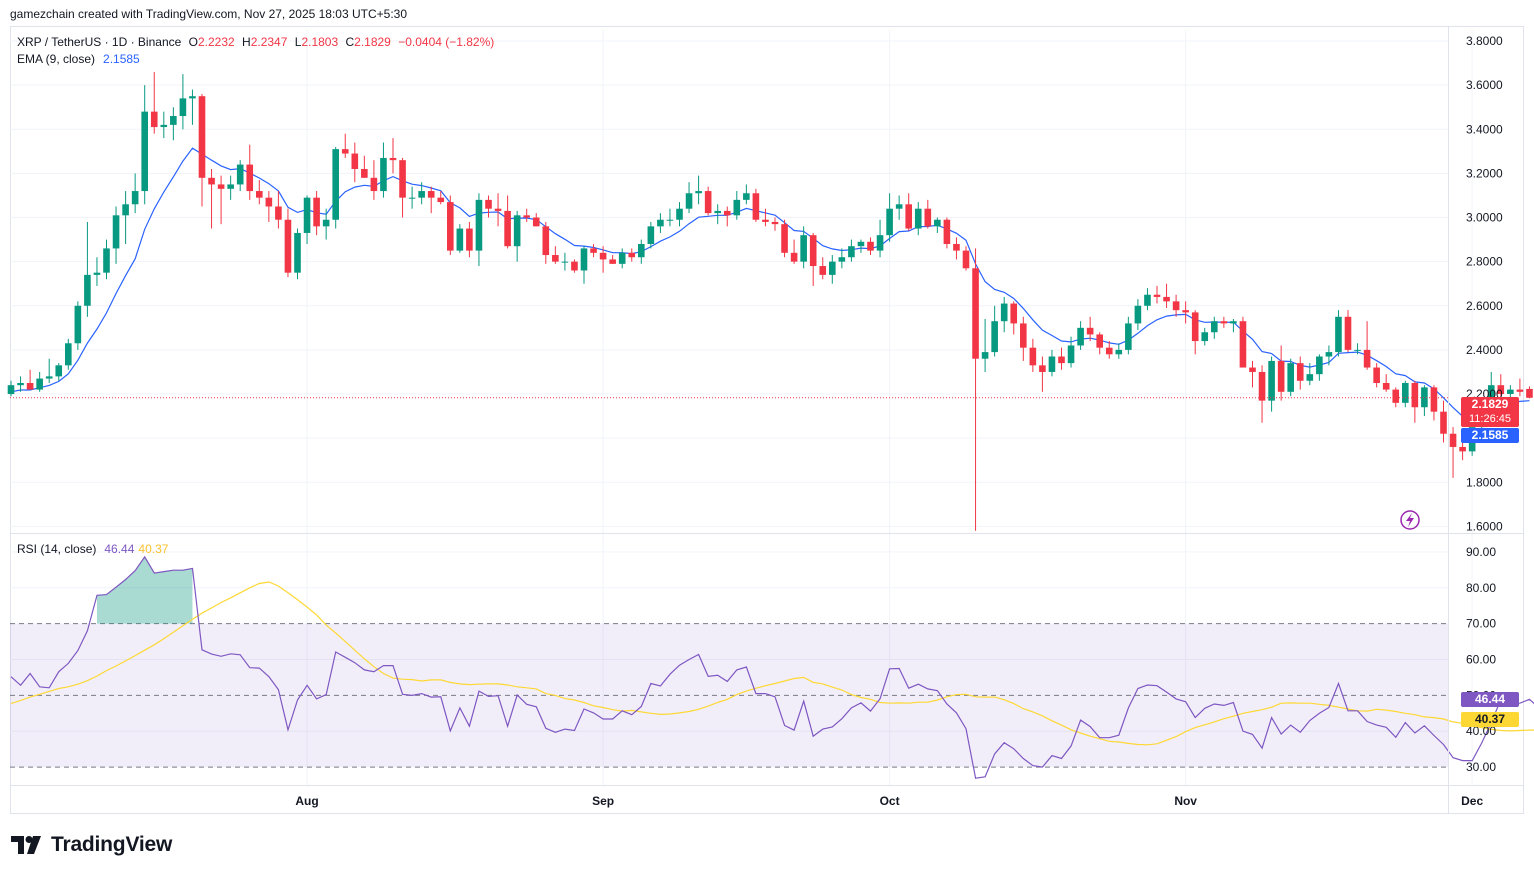 Image resolution: width=1534 pixels, height=875 pixels. What do you see at coordinates (91, 845) in the screenshot?
I see `tradingview-logo: TradingView` at bounding box center [91, 845].